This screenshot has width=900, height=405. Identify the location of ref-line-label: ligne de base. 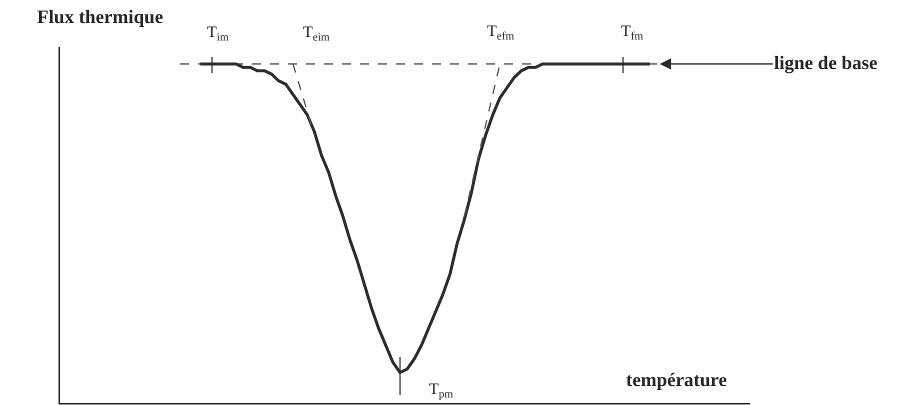
(826, 63).